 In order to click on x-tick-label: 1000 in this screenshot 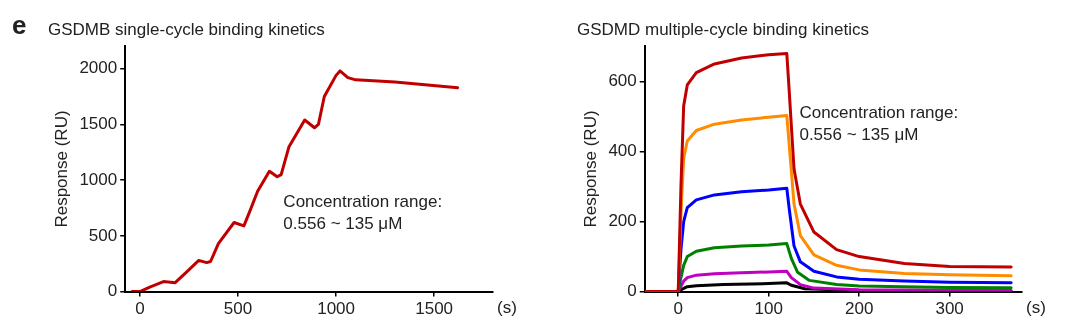, I will do `click(336, 309)`.